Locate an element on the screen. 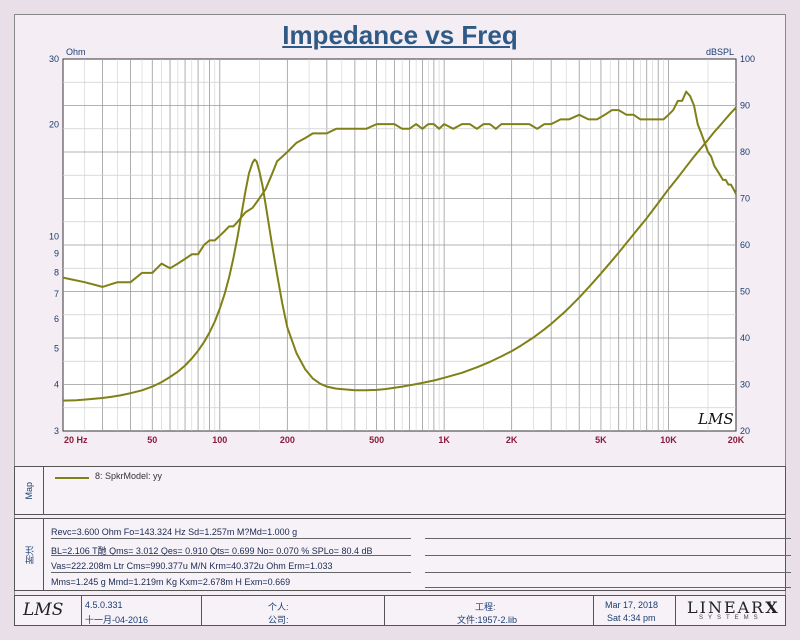  left-tick-label: 5 is located at coordinates (56, 348).